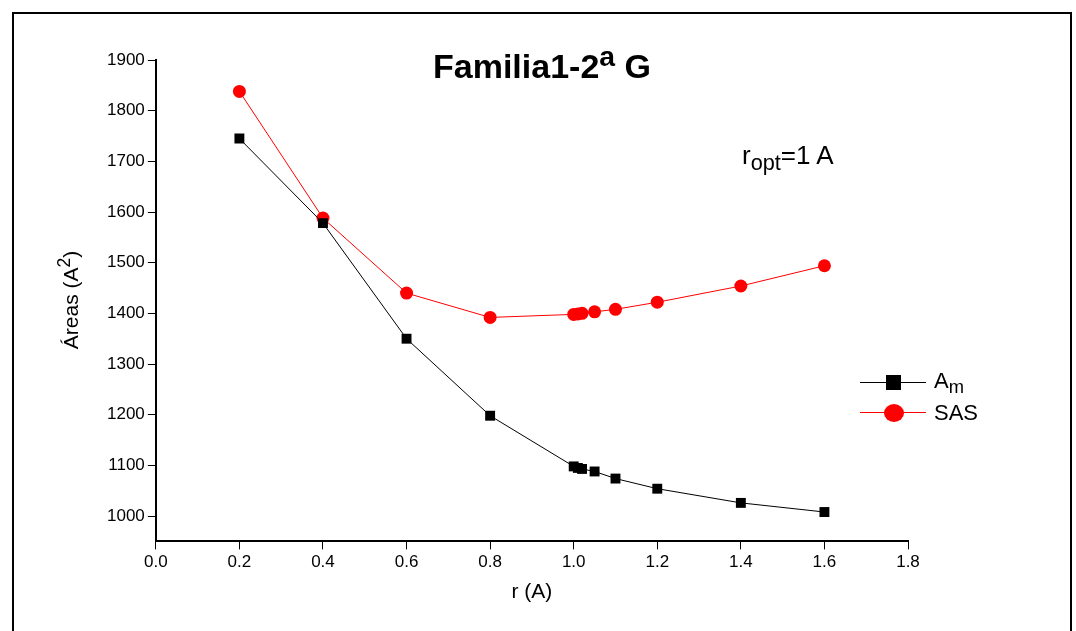 This screenshot has height=631, width=1076. What do you see at coordinates (125, 59) in the screenshot?
I see `y-tick-label: 1900` at bounding box center [125, 59].